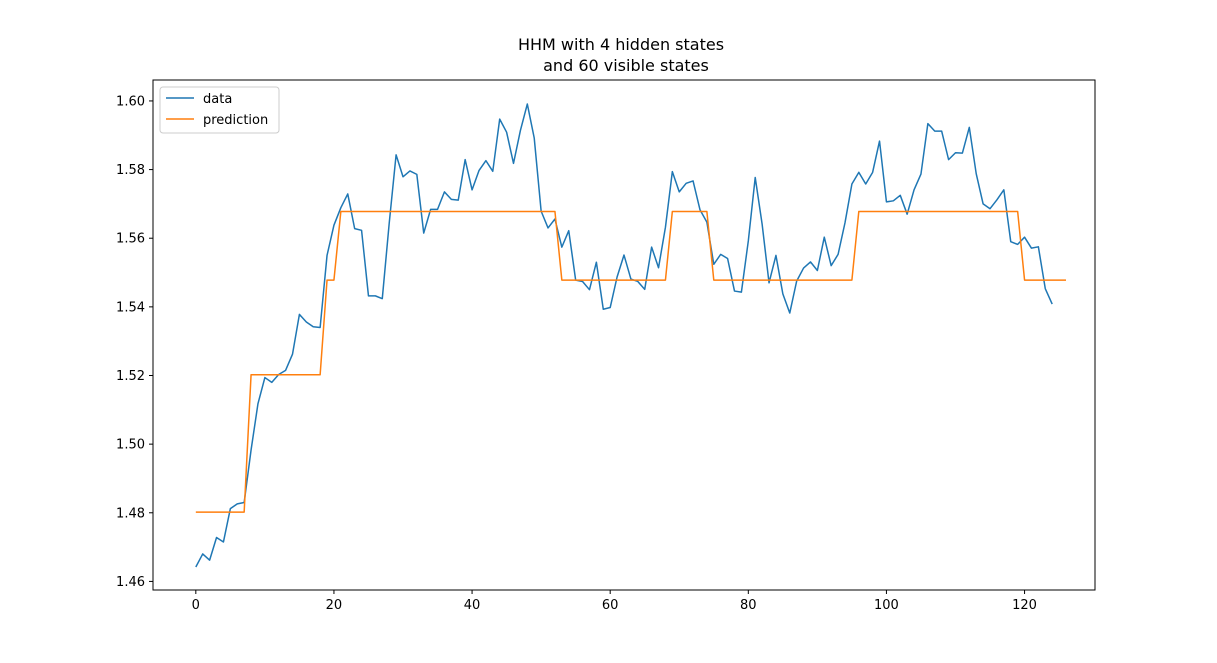 The width and height of the screenshot is (1217, 663). I want to click on x-tick-label: 80, so click(748, 605).